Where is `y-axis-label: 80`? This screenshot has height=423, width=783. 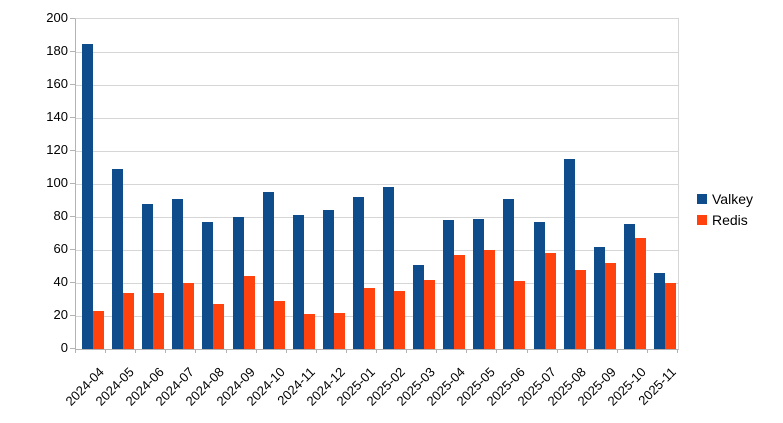 y-axis-label: 80 is located at coordinates (60, 215).